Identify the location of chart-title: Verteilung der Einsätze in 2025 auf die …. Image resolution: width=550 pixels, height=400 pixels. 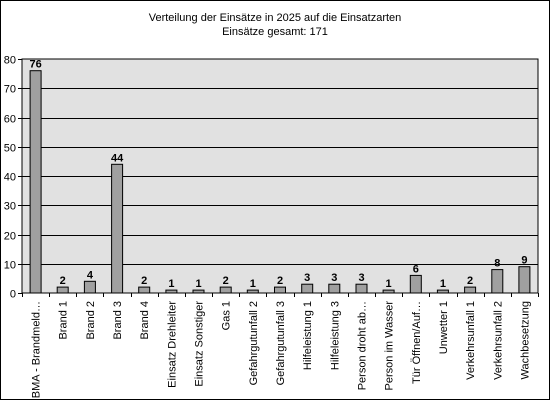
(275, 18).